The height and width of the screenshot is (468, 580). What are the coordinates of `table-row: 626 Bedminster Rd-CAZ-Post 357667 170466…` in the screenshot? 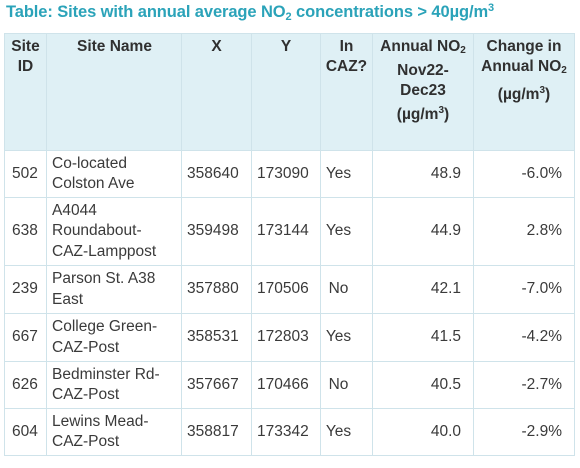 It's located at (289, 385).